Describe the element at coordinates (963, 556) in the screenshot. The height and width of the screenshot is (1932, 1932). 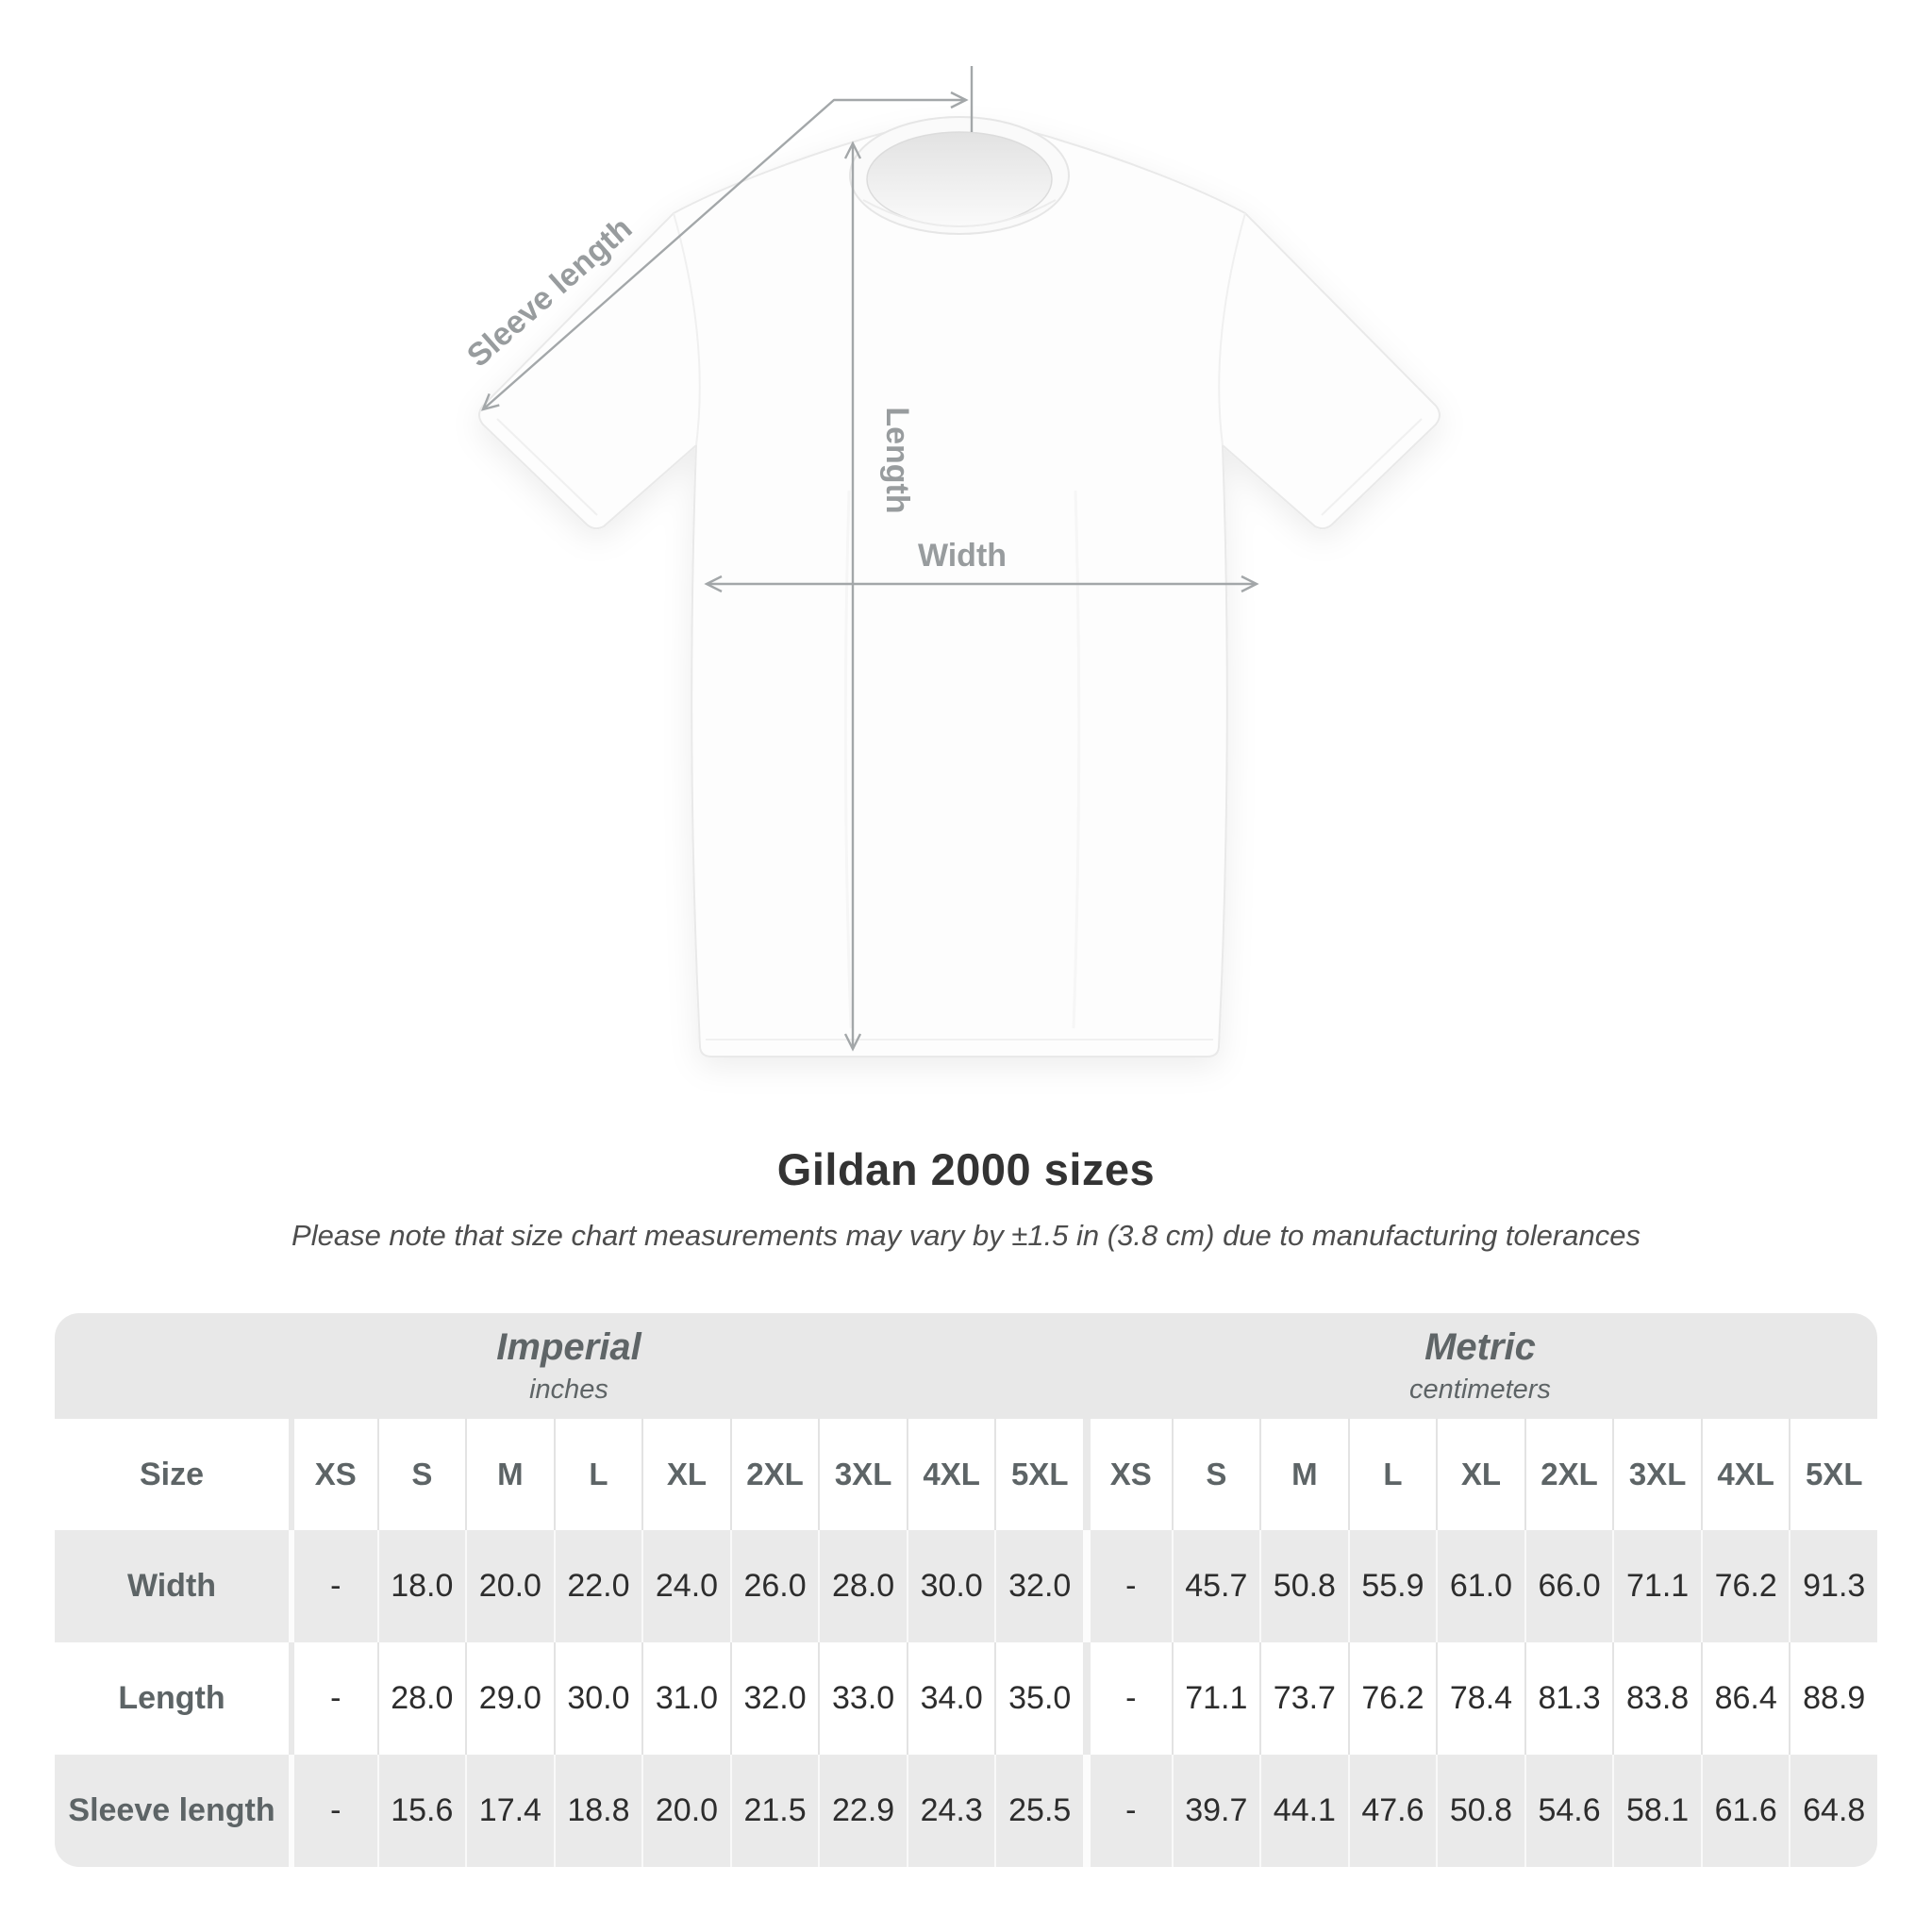
I see `width-label: Width` at that location.